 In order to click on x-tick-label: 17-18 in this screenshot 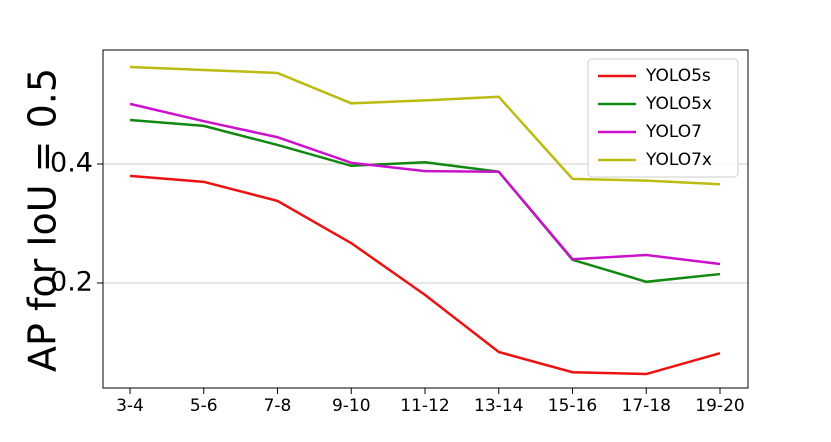, I will do `click(646, 406)`.